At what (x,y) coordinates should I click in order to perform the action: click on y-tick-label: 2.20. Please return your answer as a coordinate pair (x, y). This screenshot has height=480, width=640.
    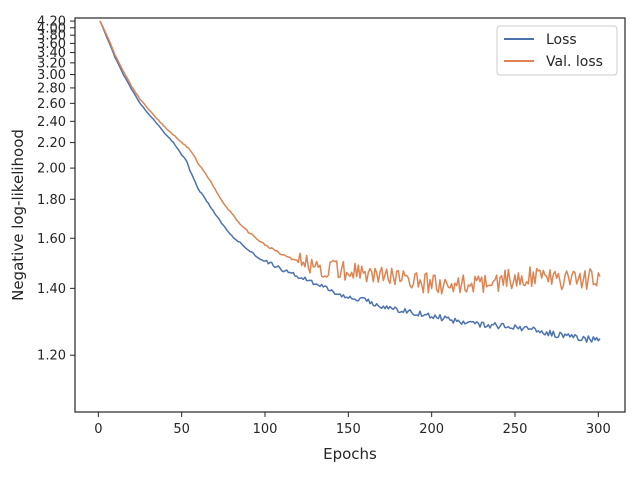
    Looking at the image, I should click on (51, 143).